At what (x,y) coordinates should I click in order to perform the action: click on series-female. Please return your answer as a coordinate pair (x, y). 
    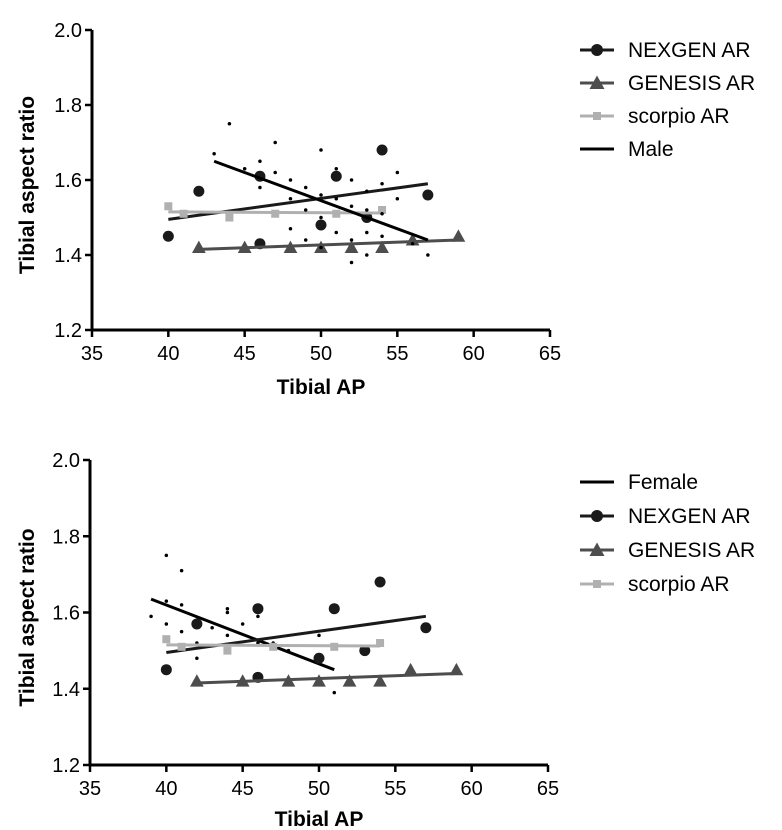
    Looking at the image, I should click on (243, 624).